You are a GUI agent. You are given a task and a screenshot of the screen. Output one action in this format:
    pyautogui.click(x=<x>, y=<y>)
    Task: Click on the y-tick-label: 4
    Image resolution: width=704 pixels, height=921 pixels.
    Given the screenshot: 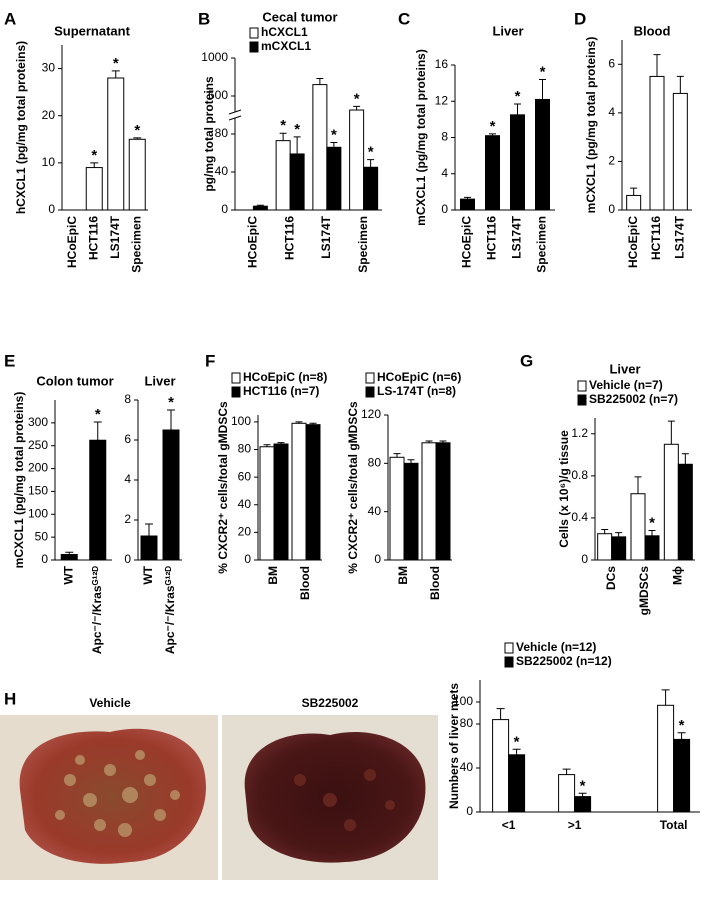 What is the action you would take?
    pyautogui.click(x=444, y=173)
    